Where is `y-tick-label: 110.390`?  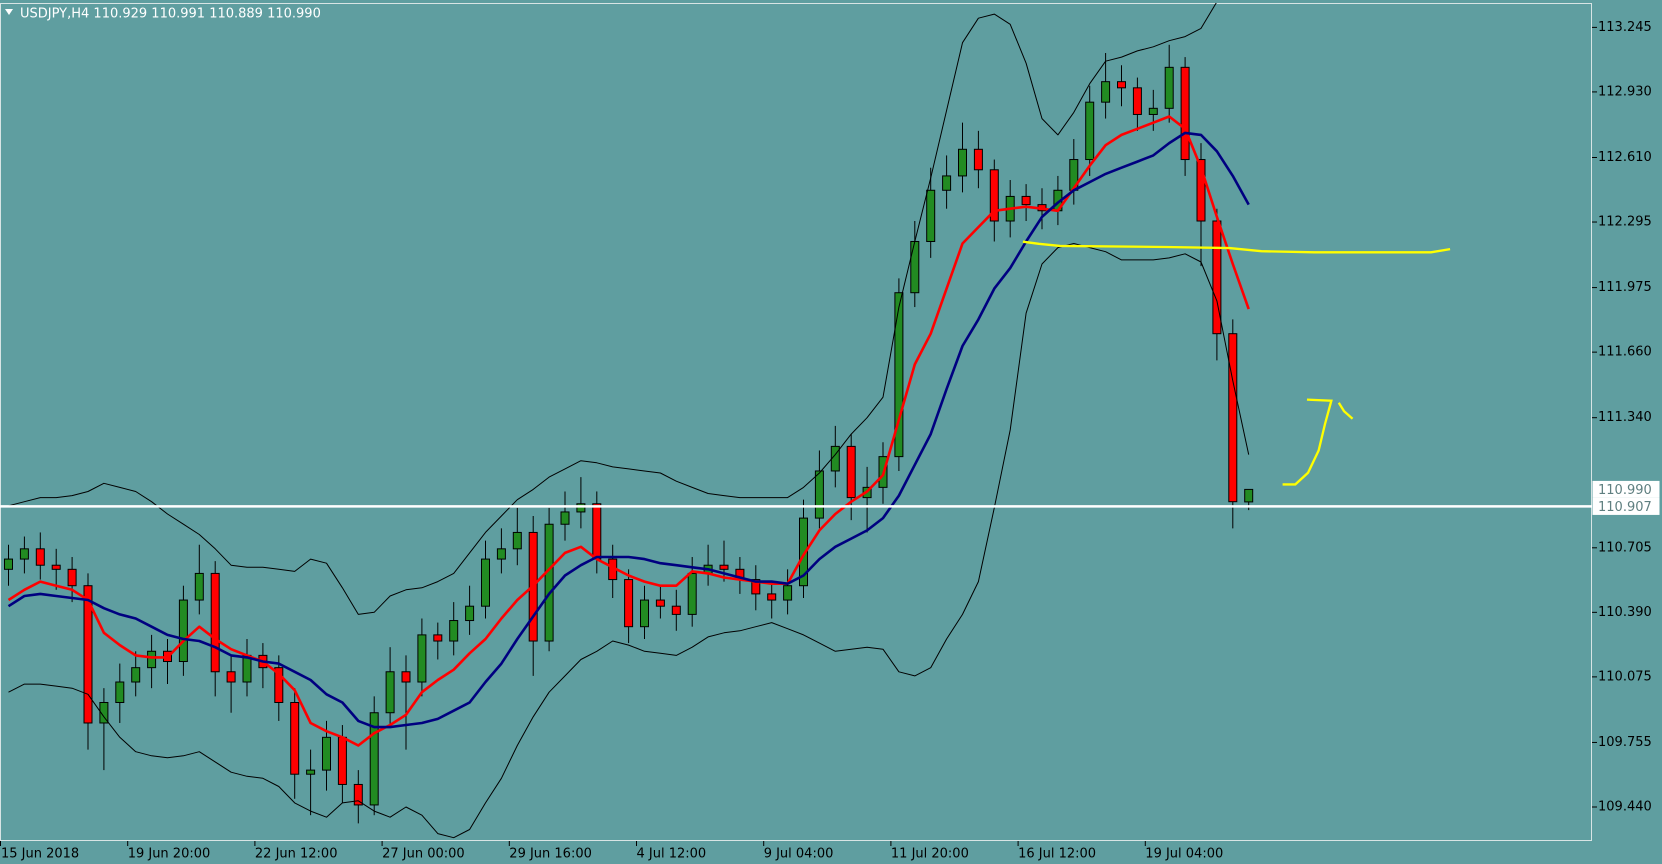 y-tick-label: 110.390 is located at coordinates (1625, 612).